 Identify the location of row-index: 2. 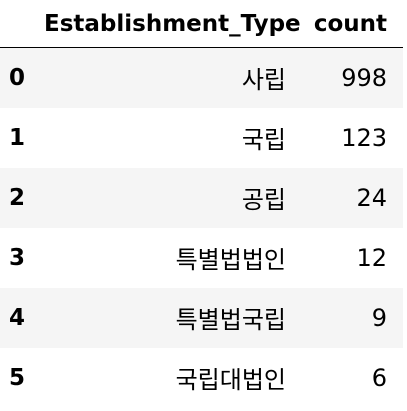
(17, 197).